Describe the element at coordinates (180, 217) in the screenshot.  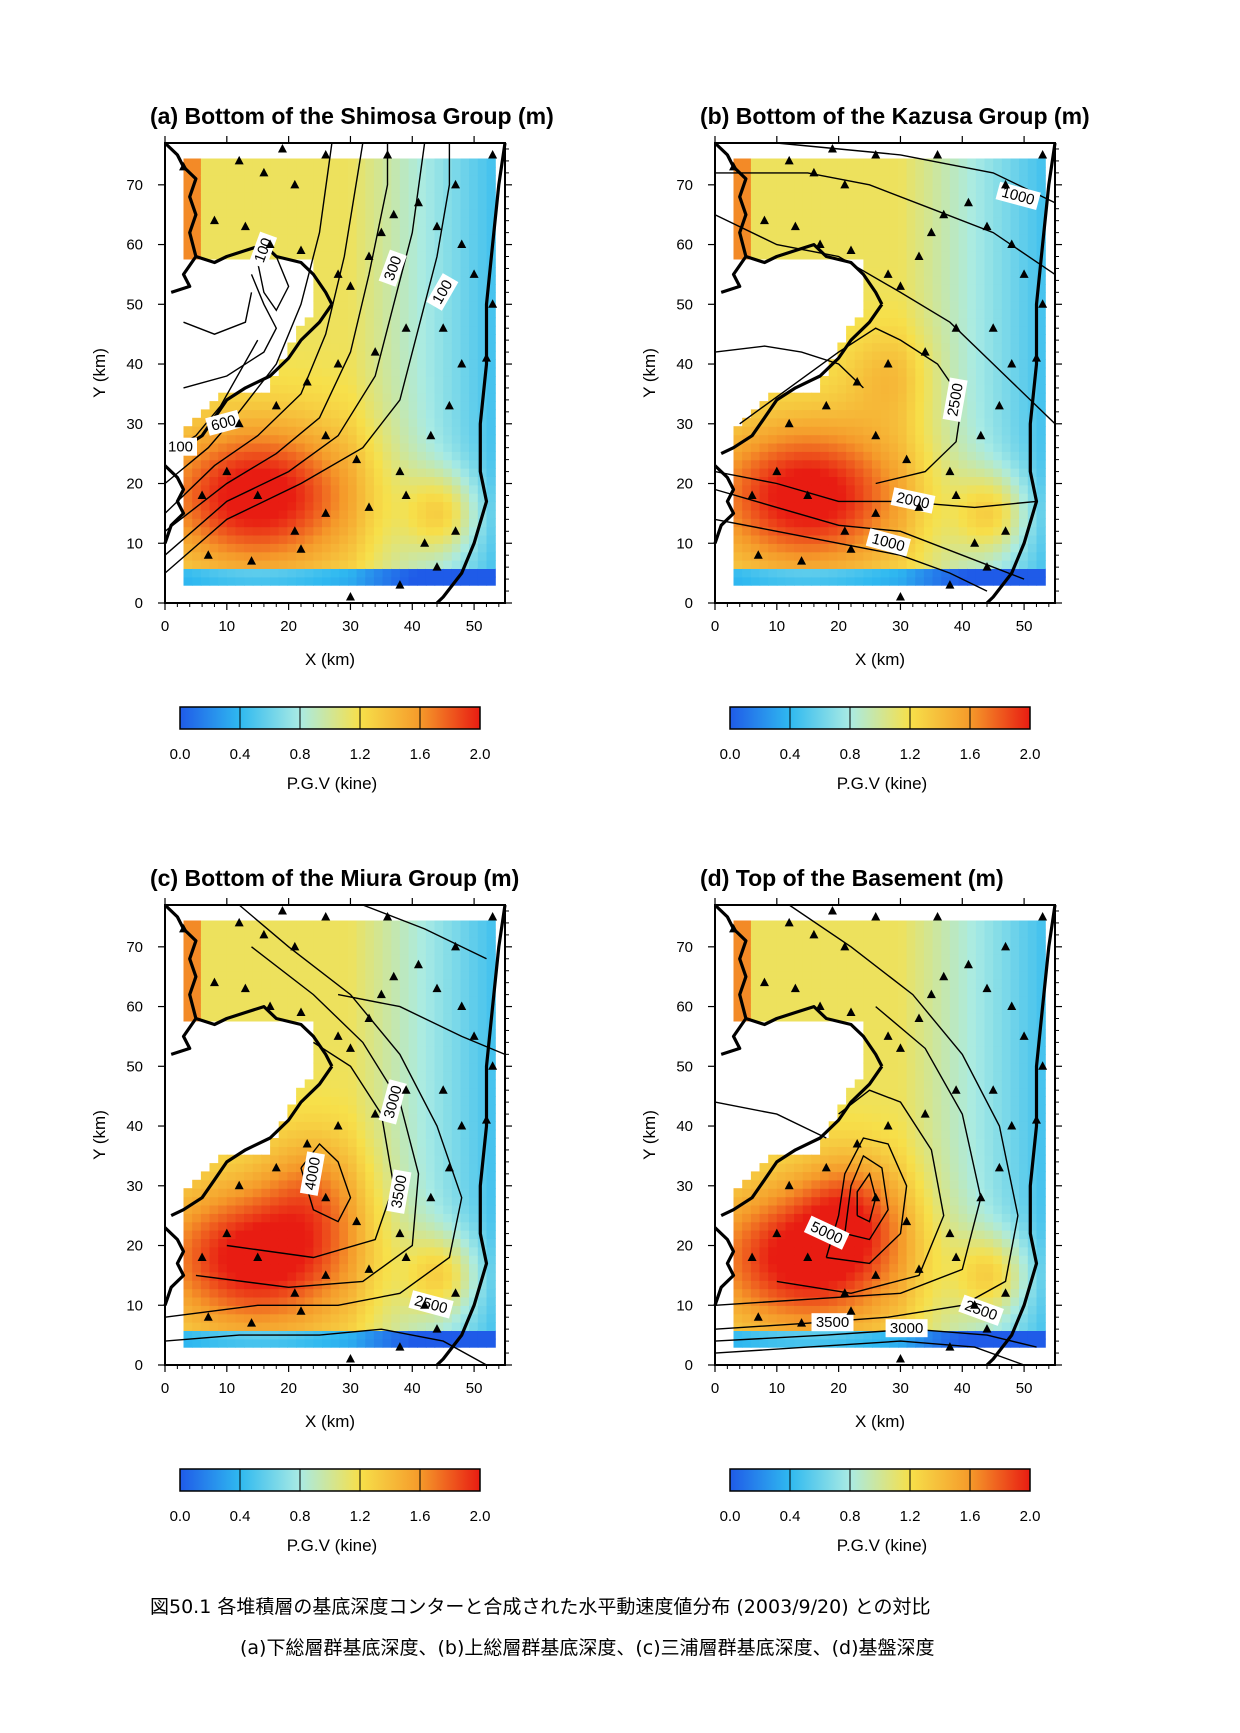
I see `coastline-segment` at that location.